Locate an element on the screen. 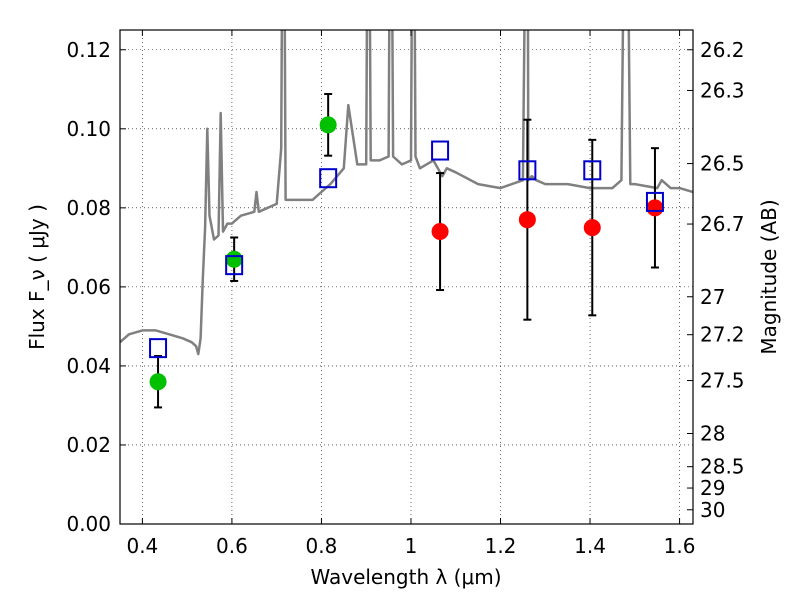 The height and width of the screenshot is (600, 800). y2-tick-label: 26.3 is located at coordinates (722, 90).